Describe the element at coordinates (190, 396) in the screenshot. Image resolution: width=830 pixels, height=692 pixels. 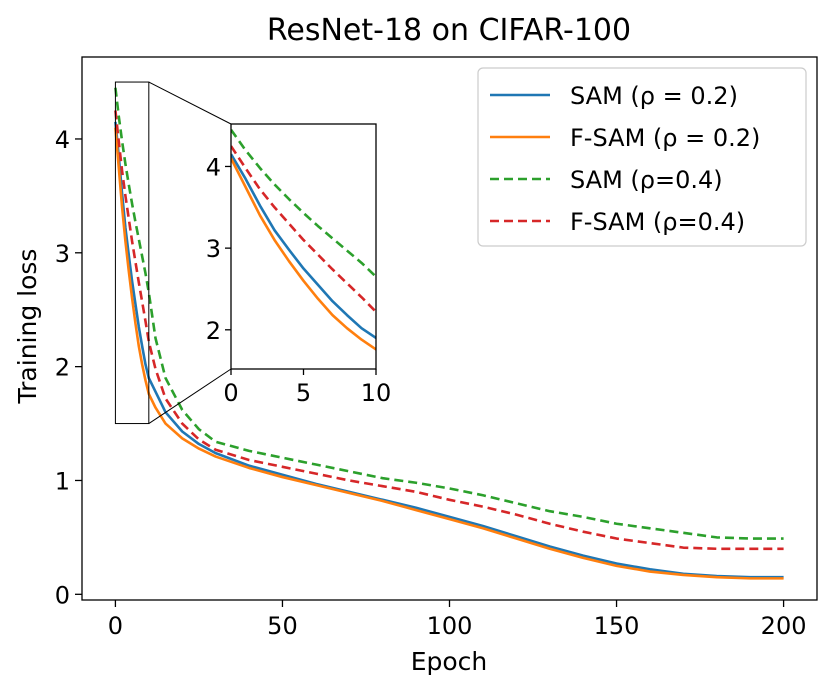
I see `zoom-connector-bottom` at that location.